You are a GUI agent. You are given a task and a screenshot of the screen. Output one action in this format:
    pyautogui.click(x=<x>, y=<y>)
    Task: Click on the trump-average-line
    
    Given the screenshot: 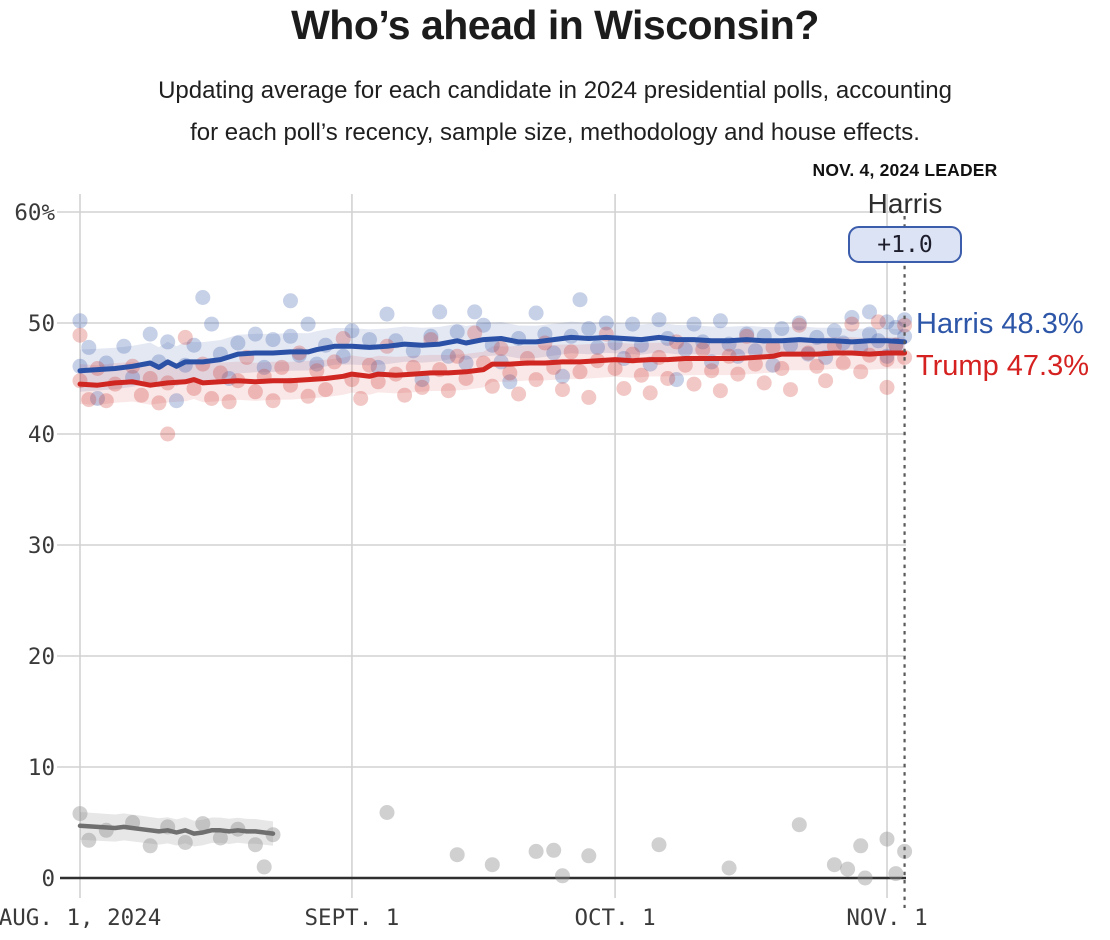 What is the action you would take?
    pyautogui.click(x=492, y=369)
    